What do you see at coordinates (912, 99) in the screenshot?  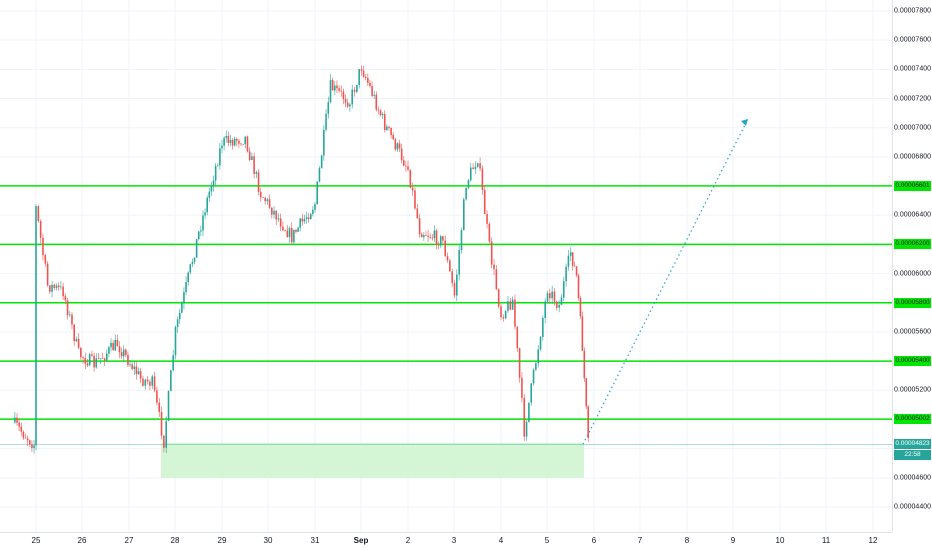 I see `price-tick-label: 0.00007200` at bounding box center [912, 99].